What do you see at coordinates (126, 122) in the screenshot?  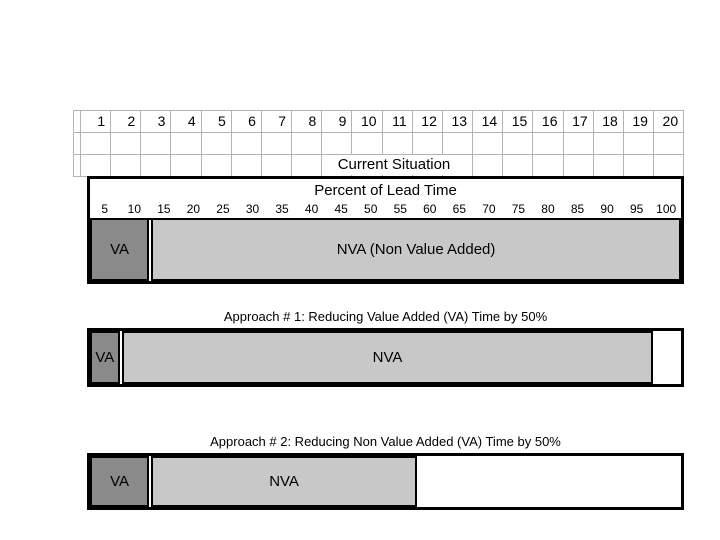 I see `grid-column-header: 2` at bounding box center [126, 122].